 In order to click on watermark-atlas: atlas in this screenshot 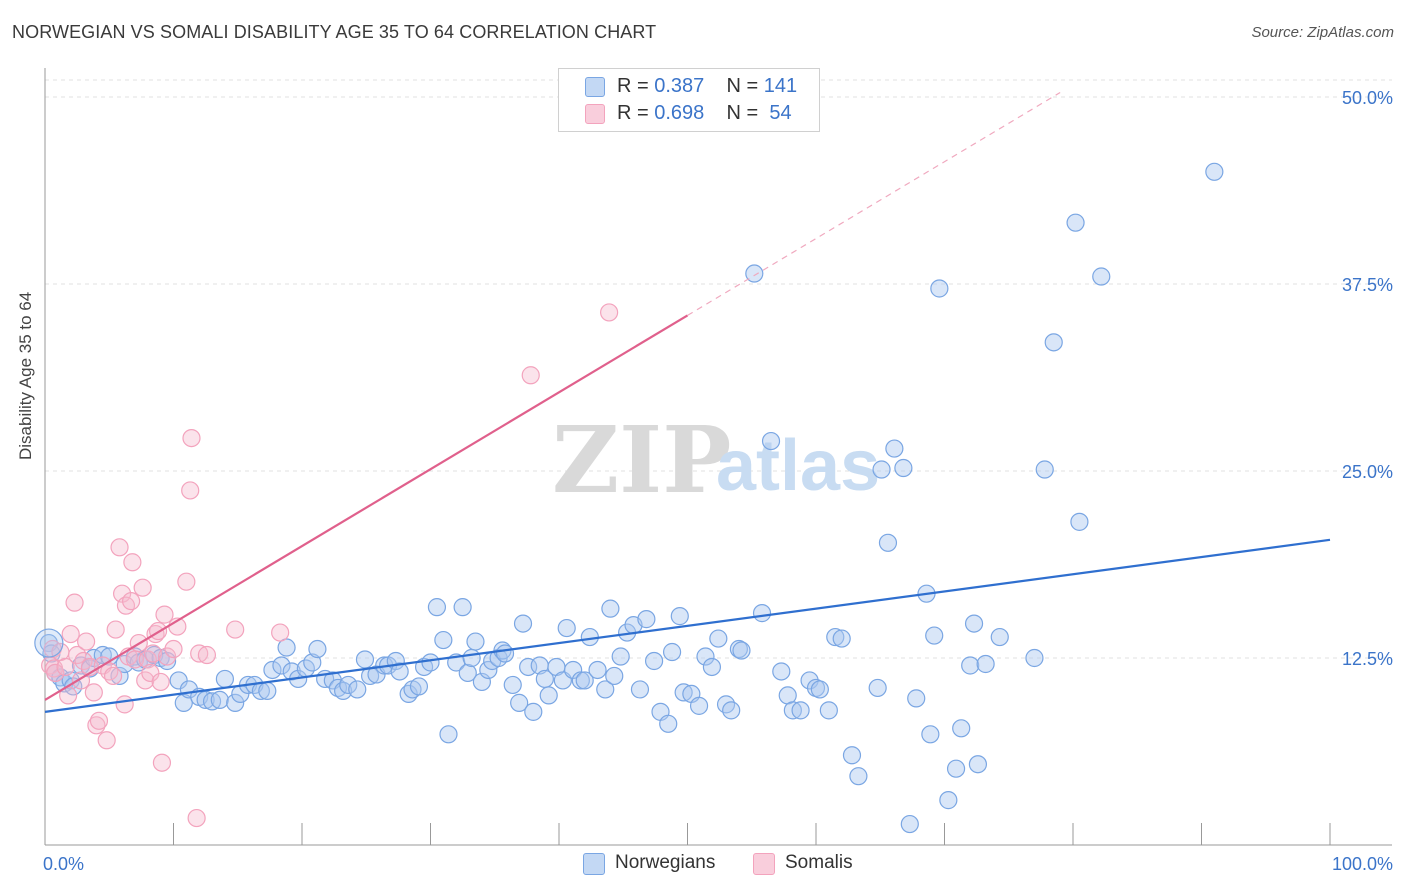, I will do `click(798, 466)`.